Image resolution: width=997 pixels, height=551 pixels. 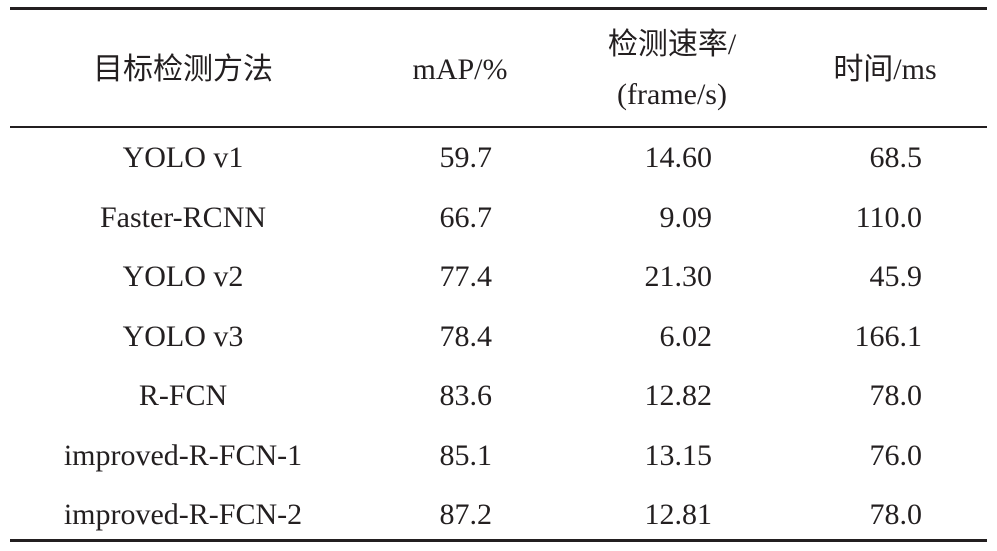 What do you see at coordinates (678, 455) in the screenshot?
I see `value-cell: 13.15` at bounding box center [678, 455].